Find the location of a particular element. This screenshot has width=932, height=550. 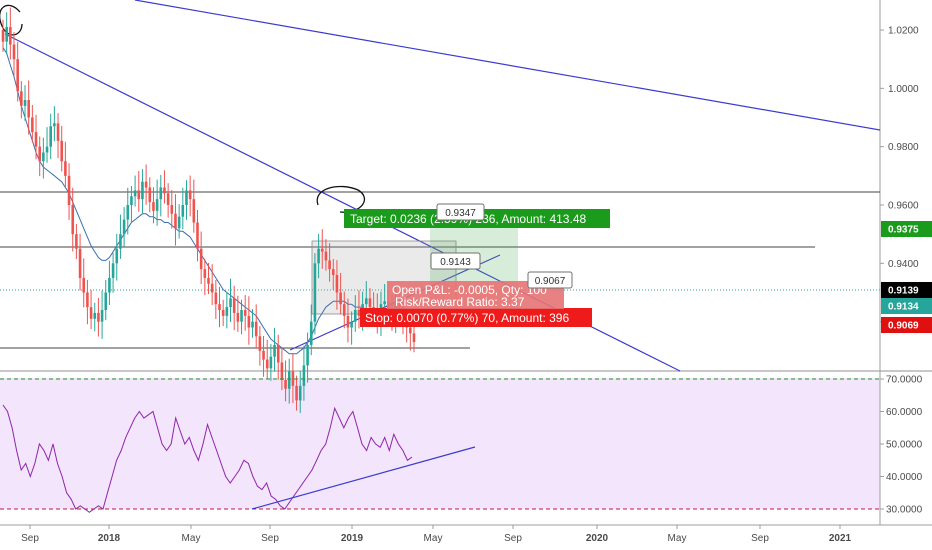

risk-reward-label: Risk/Reward Ratio: 3.37 is located at coordinates (460, 302).